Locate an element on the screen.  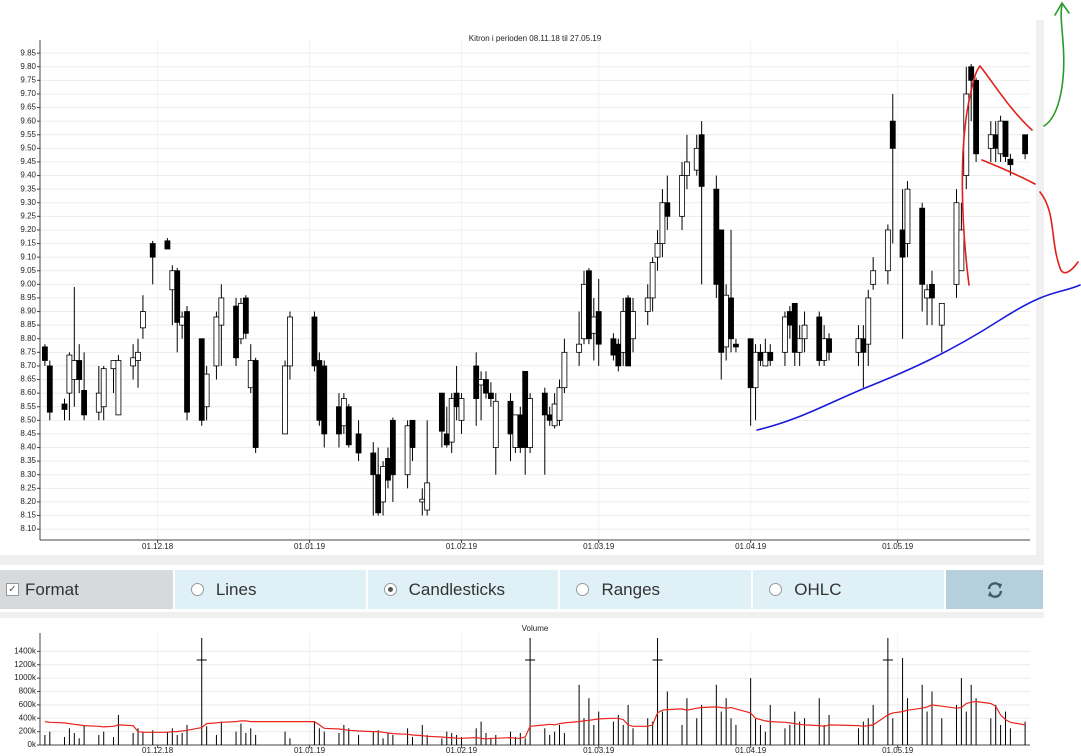
y-tick-label: 8.90 is located at coordinates (28, 311).